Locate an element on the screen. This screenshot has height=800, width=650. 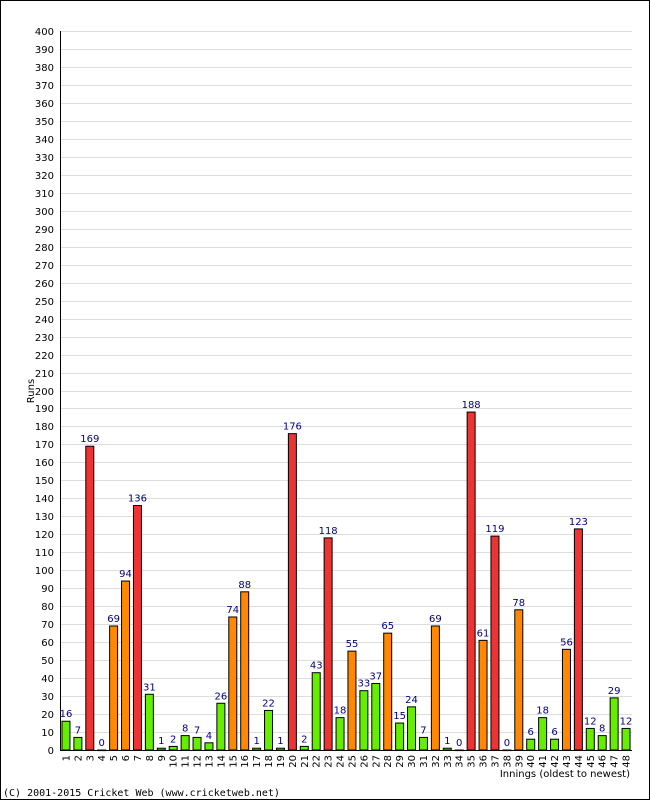
y-tick-label: 140 is located at coordinates (44, 499).